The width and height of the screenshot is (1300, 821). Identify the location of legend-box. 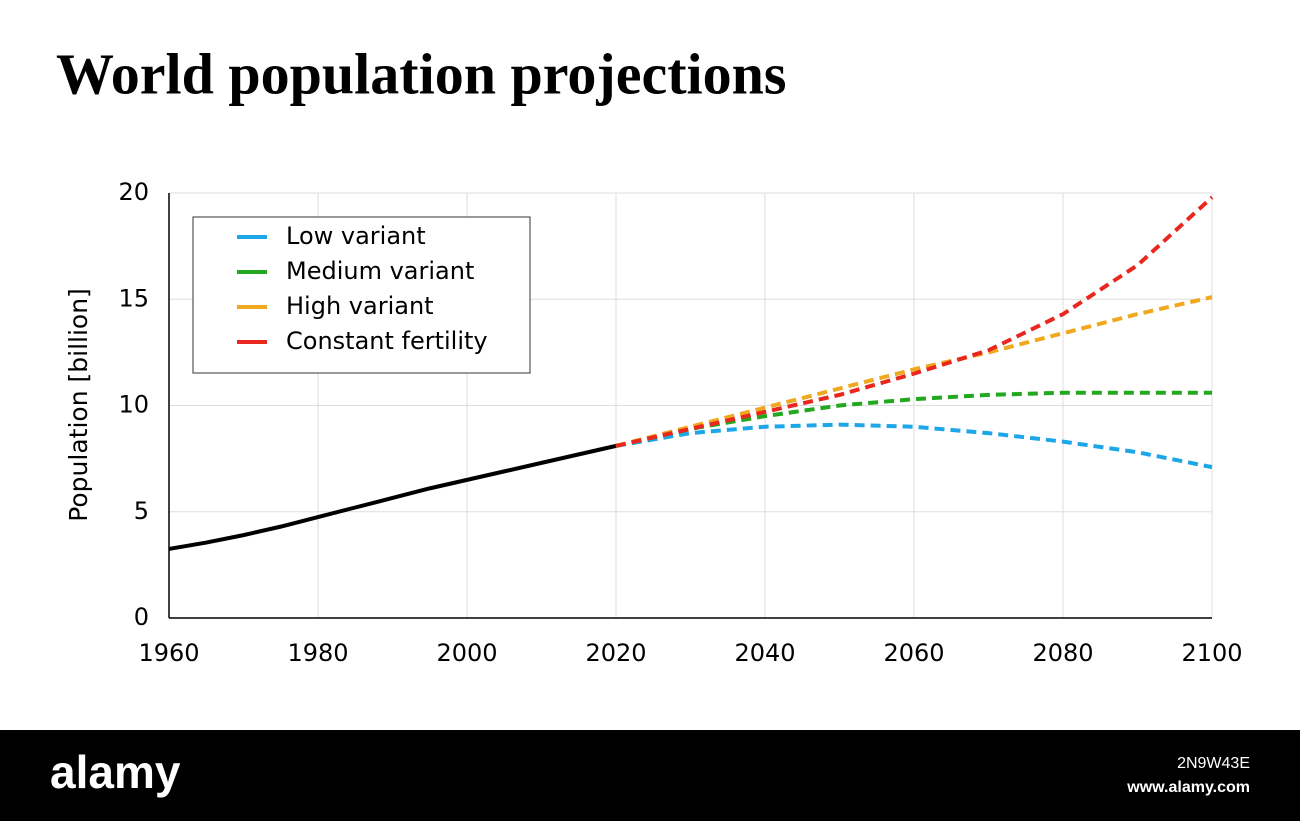
(361, 295).